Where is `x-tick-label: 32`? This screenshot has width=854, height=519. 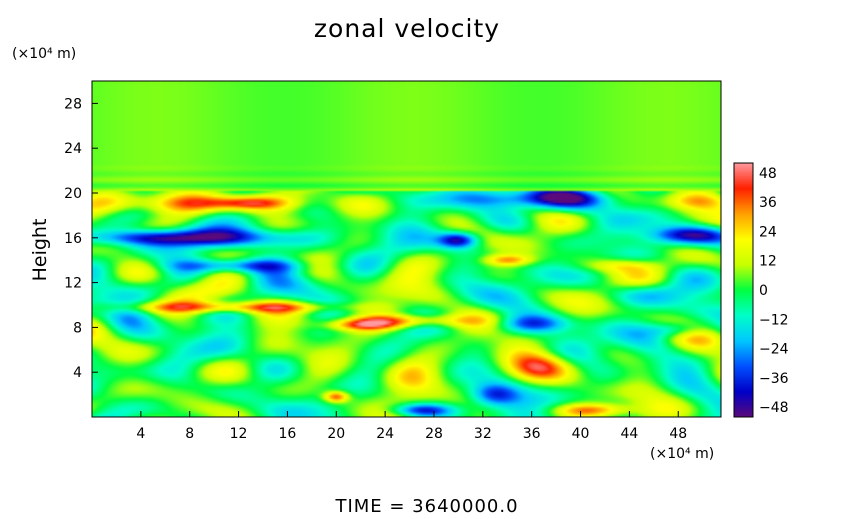 x-tick-label: 32 is located at coordinates (483, 434).